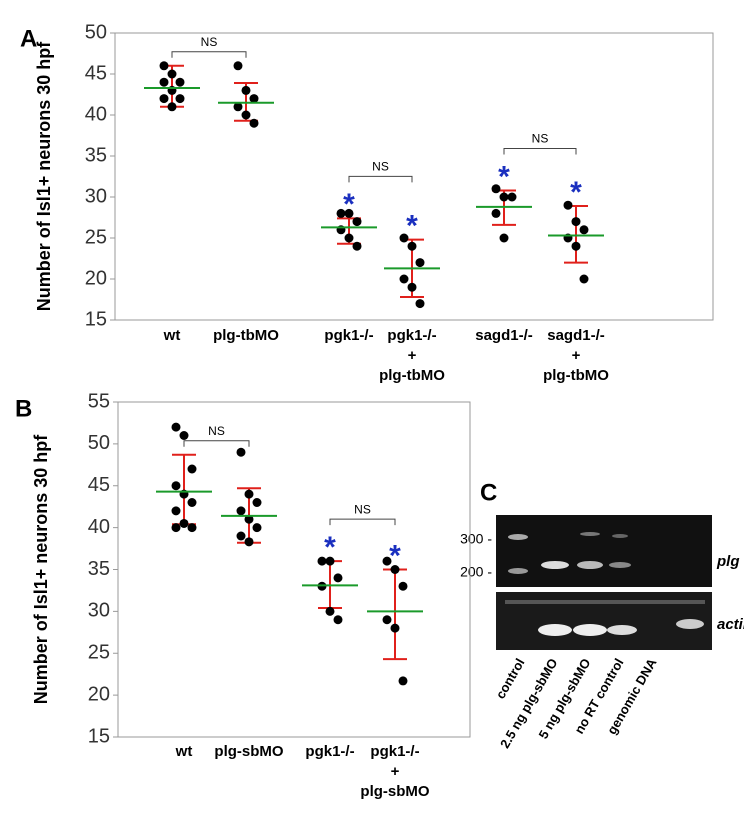 The image size is (744, 815). Describe the element at coordinates (99, 569) in the screenshot. I see `y-tick-label: 35` at that location.